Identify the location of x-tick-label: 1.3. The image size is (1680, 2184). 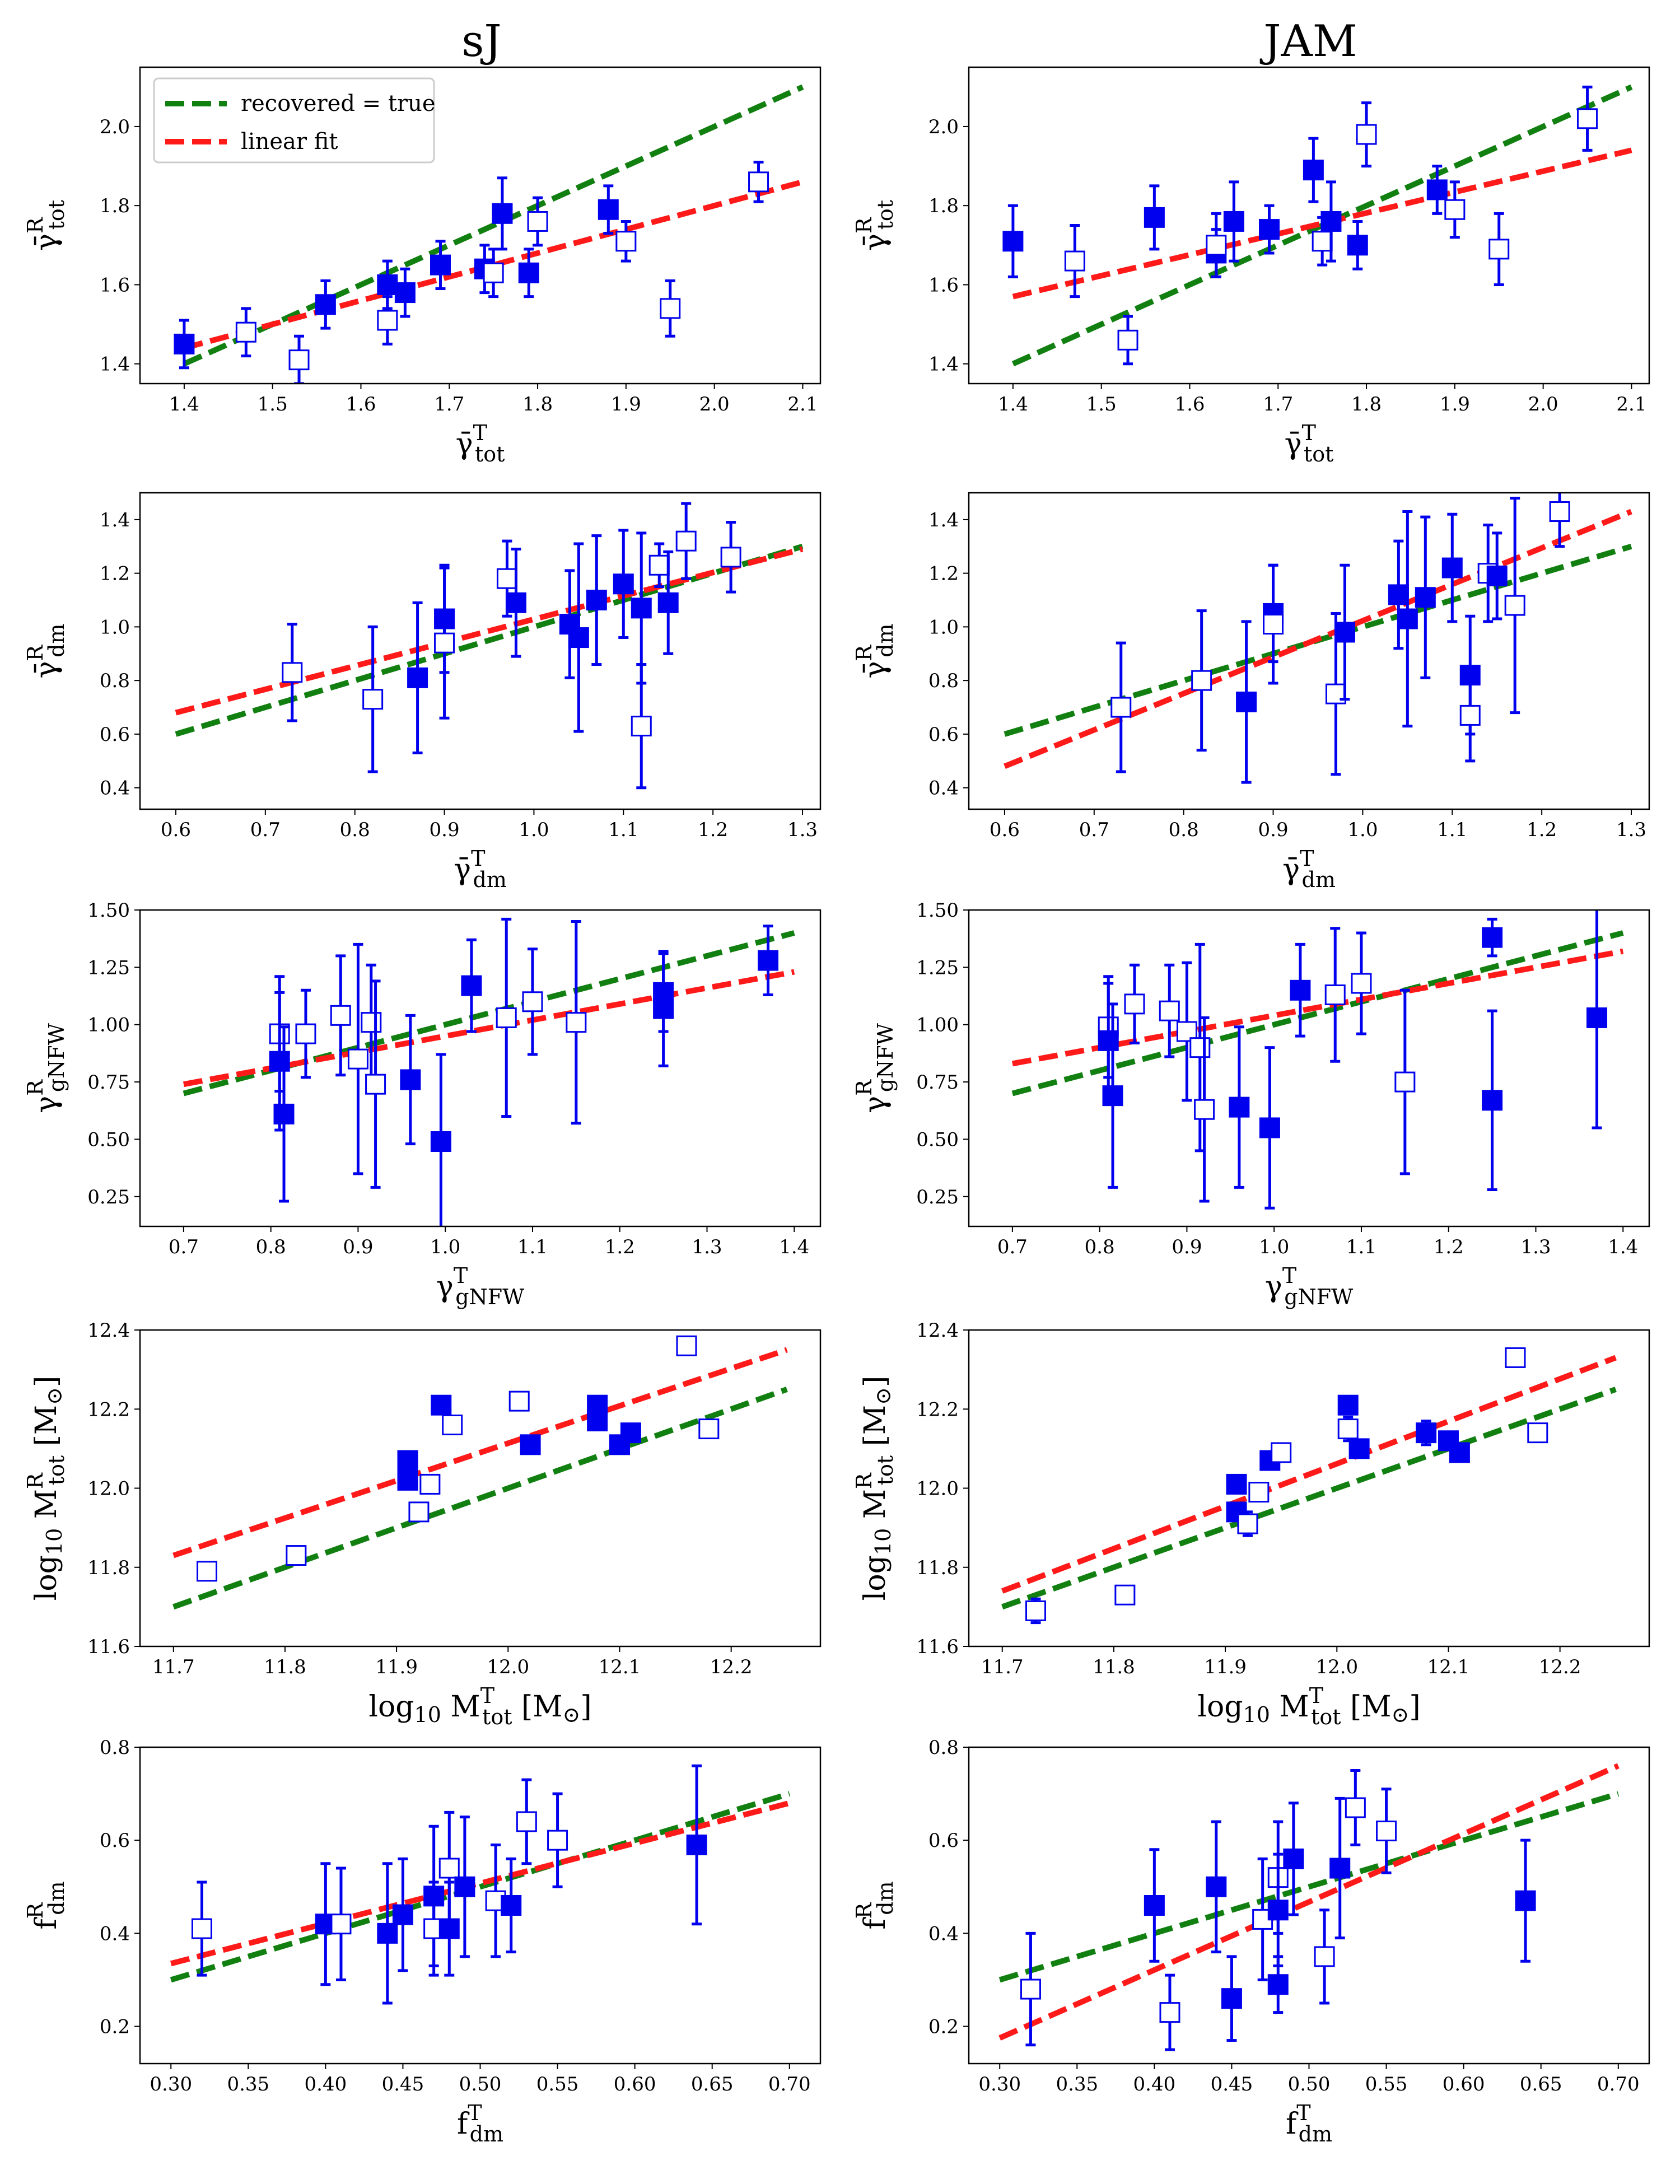
(1631, 830).